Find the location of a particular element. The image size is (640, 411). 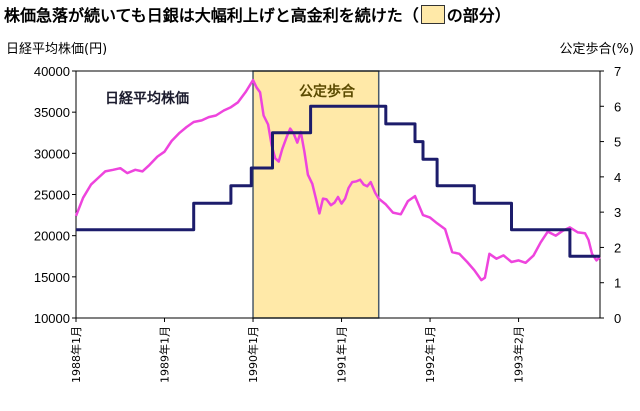

x-tick-label: 1992年1月 is located at coordinates (430, 354).